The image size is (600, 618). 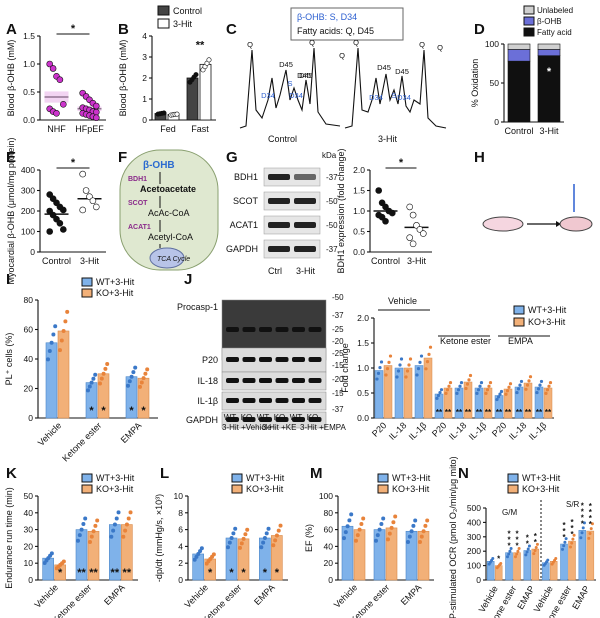 What do you see at coordinates (131, 432) in the screenshot?
I see `x-tick-label: EMPA` at bounding box center [131, 432].